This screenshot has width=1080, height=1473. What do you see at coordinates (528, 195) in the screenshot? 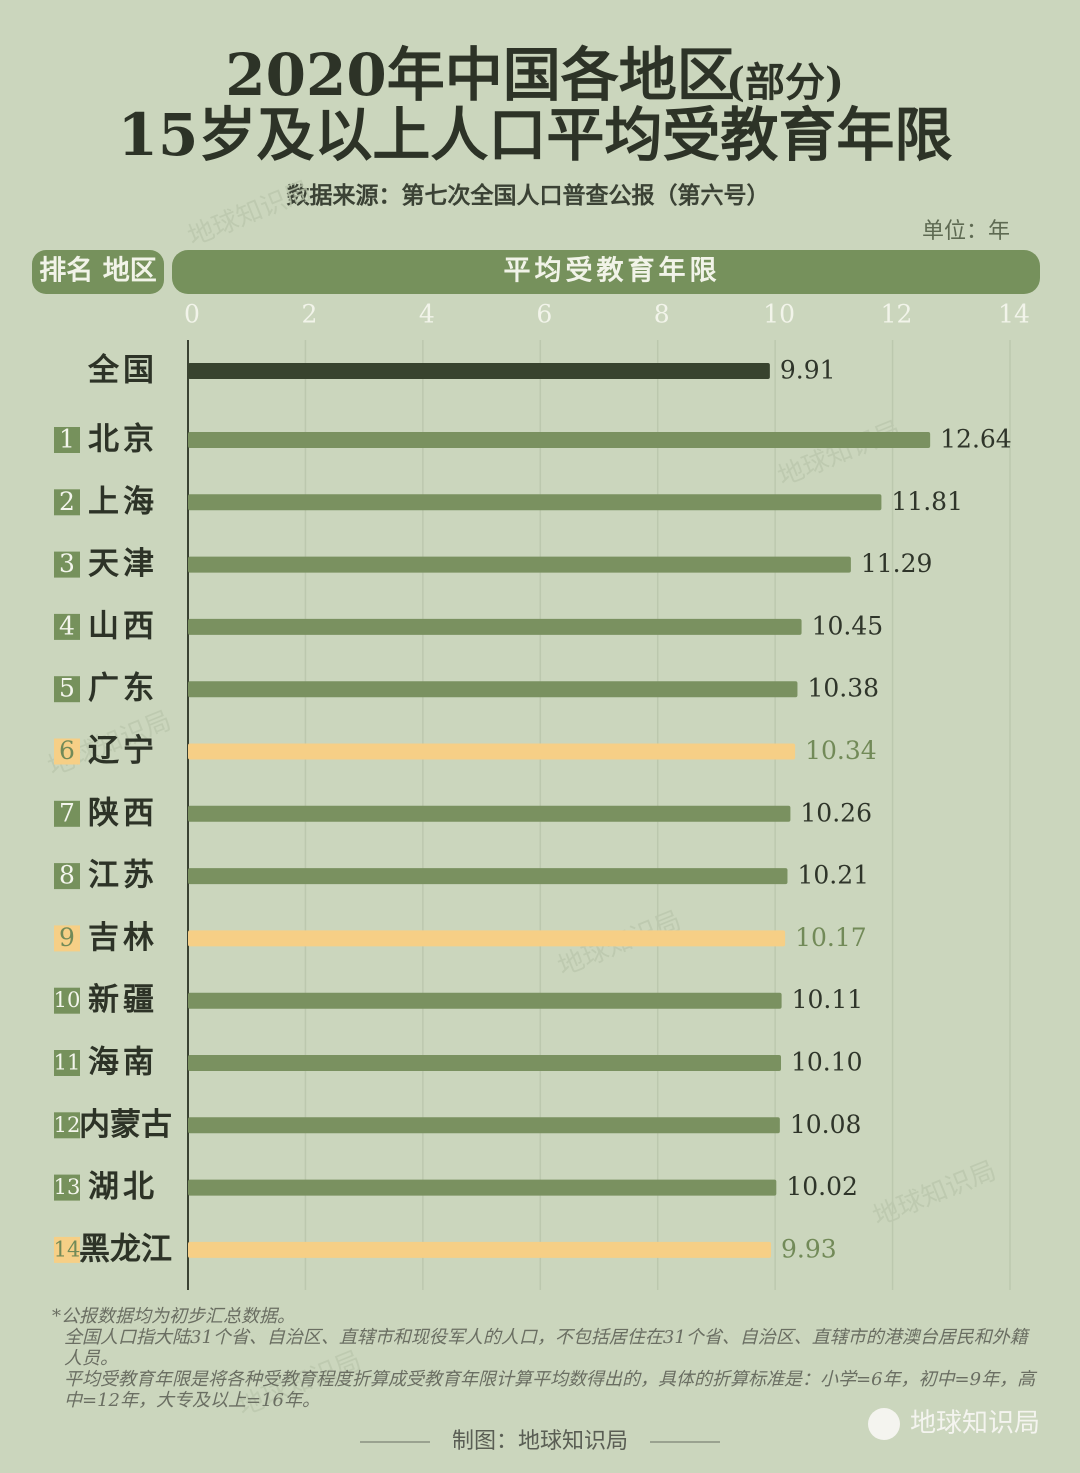
I see `source: 数据来源：第七次全国人口普查公报（第六号）` at bounding box center [528, 195].